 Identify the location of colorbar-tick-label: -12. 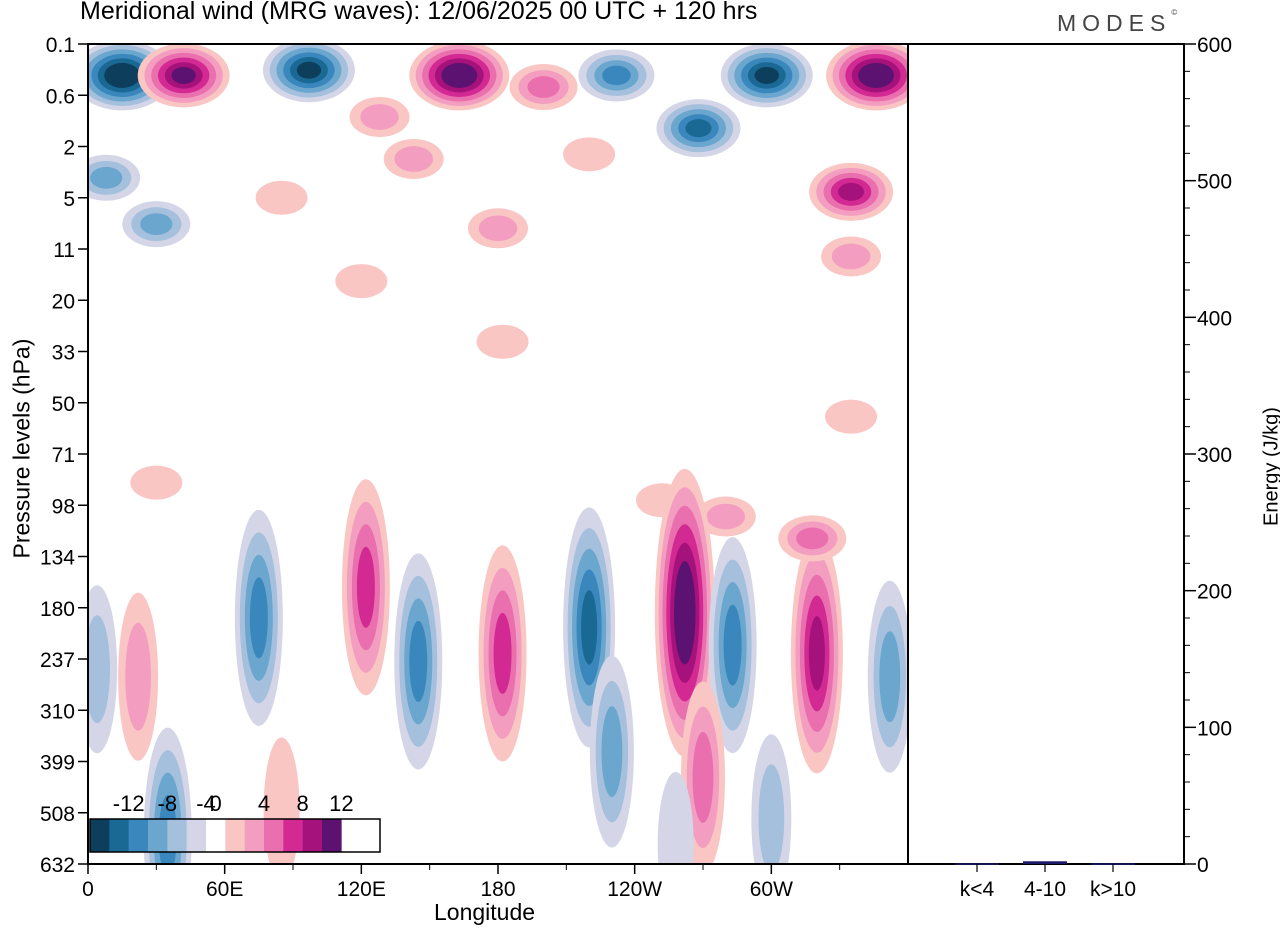
(129, 803).